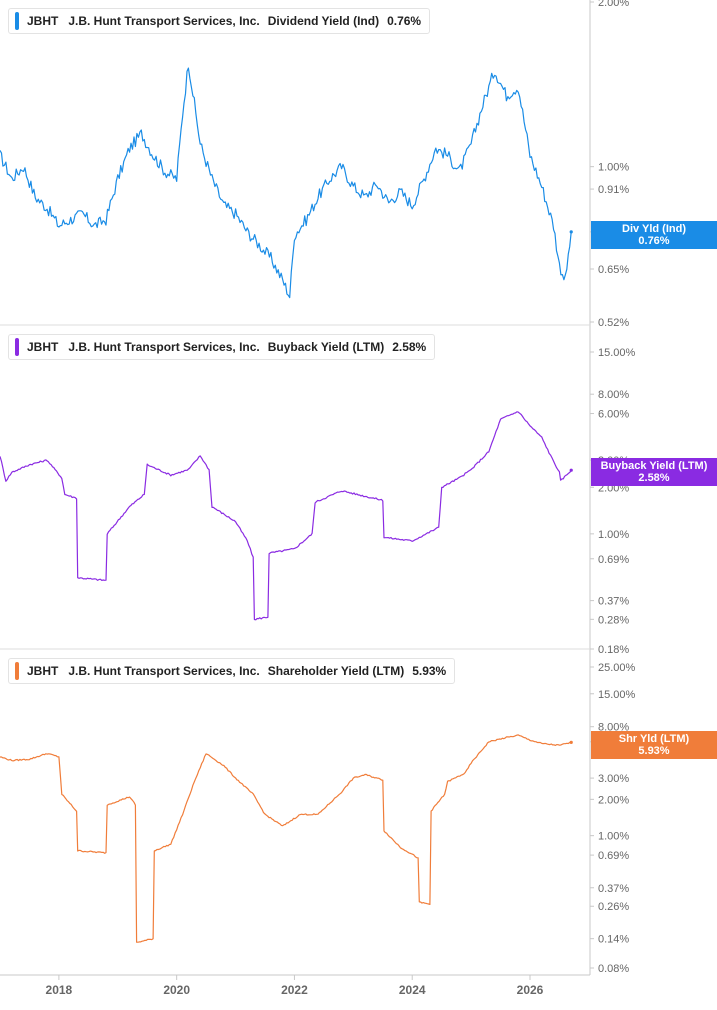 This screenshot has width=717, height=1010. What do you see at coordinates (323, 21) in the screenshot?
I see `legend-metric: Dividend Yield (Ind)` at bounding box center [323, 21].